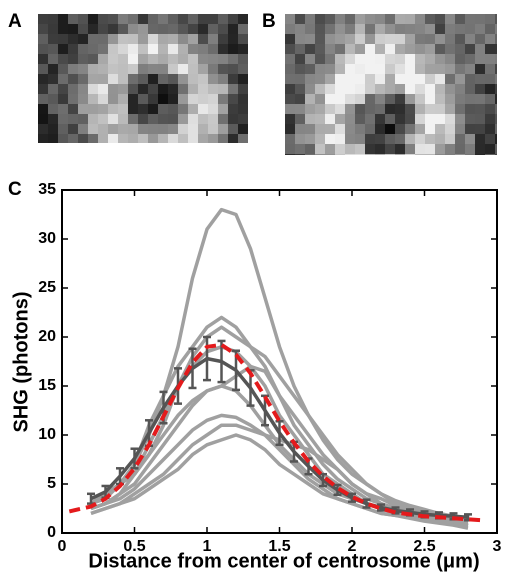 The width and height of the screenshot is (517, 578). What do you see at coordinates (352, 546) in the screenshot?
I see `x-tick-label: 2` at bounding box center [352, 546].